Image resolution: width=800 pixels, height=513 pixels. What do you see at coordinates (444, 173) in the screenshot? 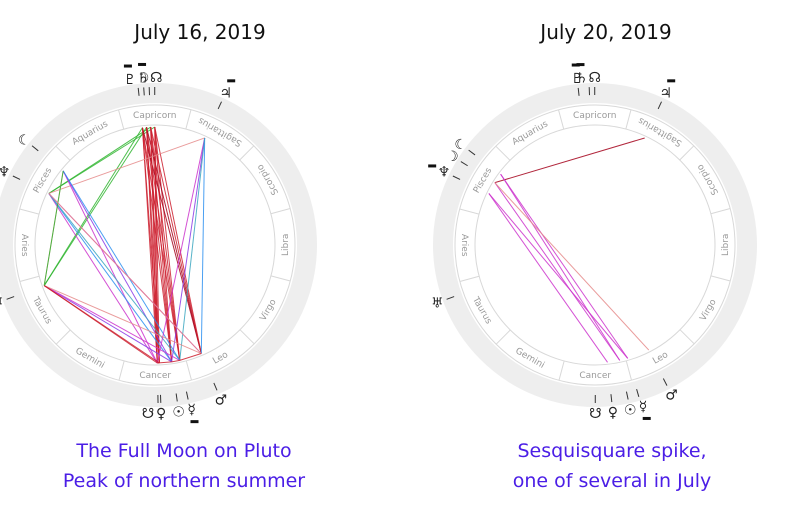
I see `neptune-icon: ♆` at bounding box center [444, 173].